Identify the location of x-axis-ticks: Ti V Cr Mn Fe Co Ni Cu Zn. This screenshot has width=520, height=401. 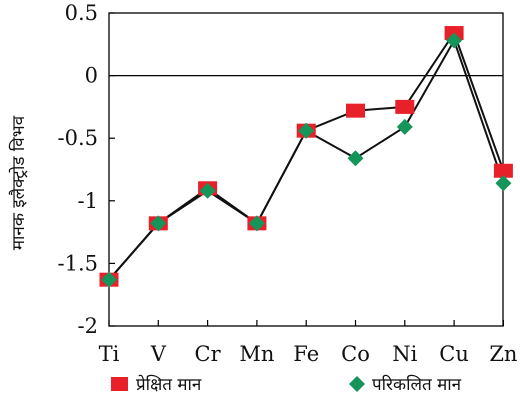
(308, 343).